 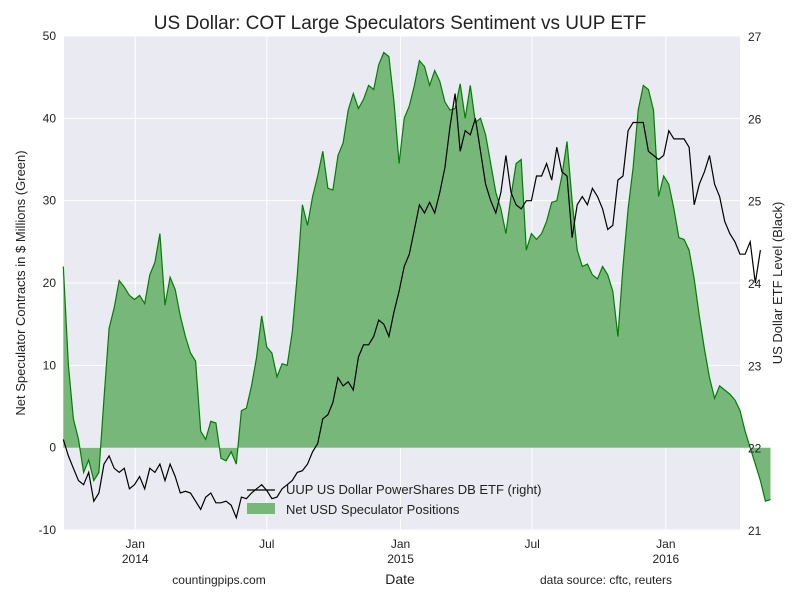 I want to click on y-right-tick-label: 21, so click(x=755, y=531).